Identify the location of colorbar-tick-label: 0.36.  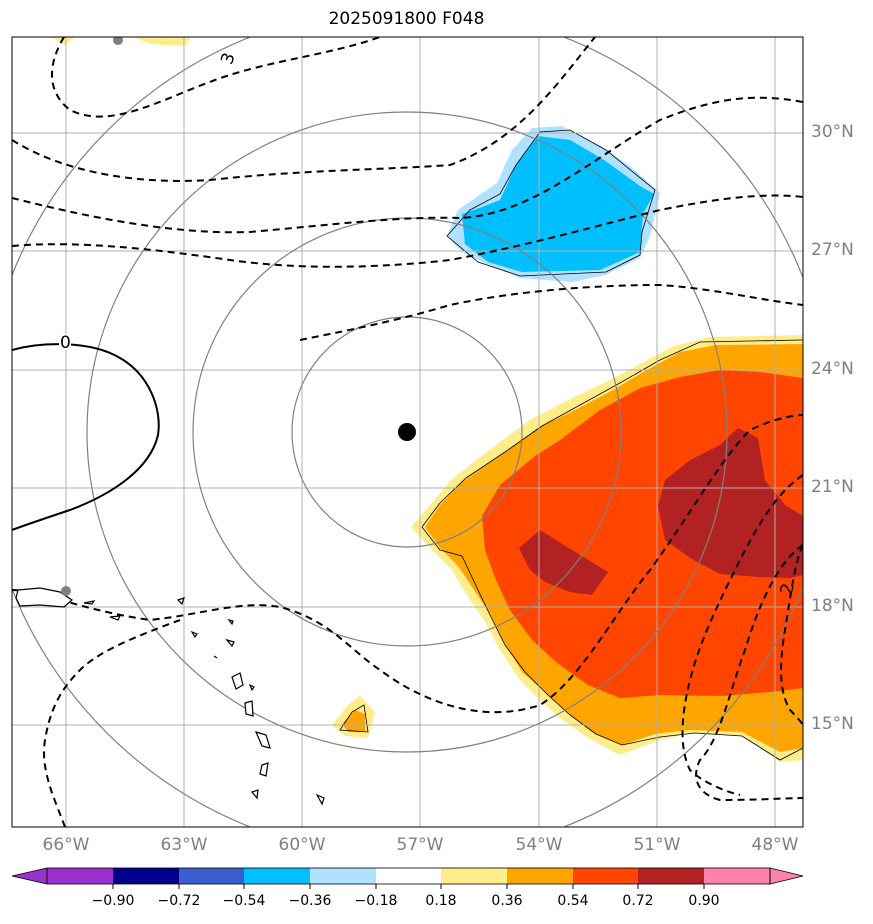
(507, 901).